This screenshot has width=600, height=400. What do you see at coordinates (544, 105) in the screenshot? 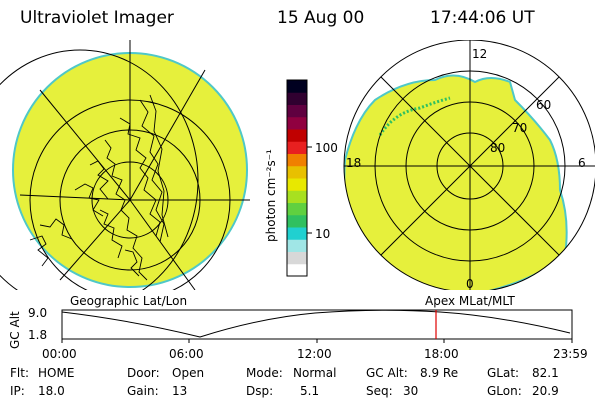
I see `polar-lat-60-label: 60` at bounding box center [544, 105].